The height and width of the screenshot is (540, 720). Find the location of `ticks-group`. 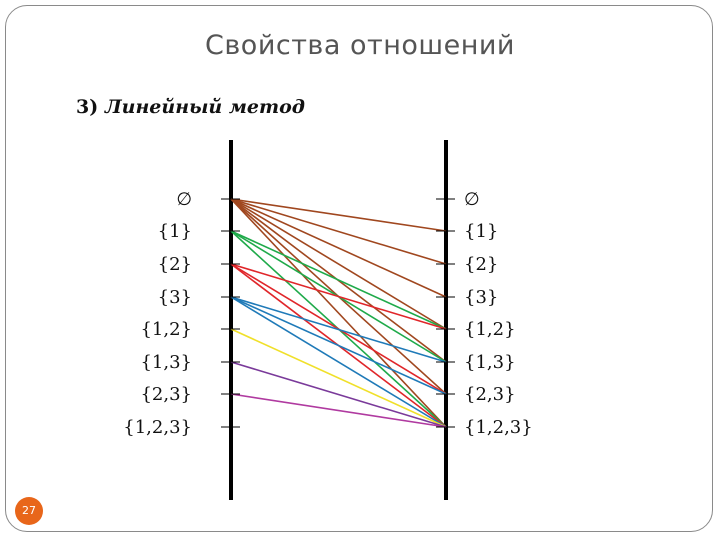

ticks-group is located at coordinates (338, 313).